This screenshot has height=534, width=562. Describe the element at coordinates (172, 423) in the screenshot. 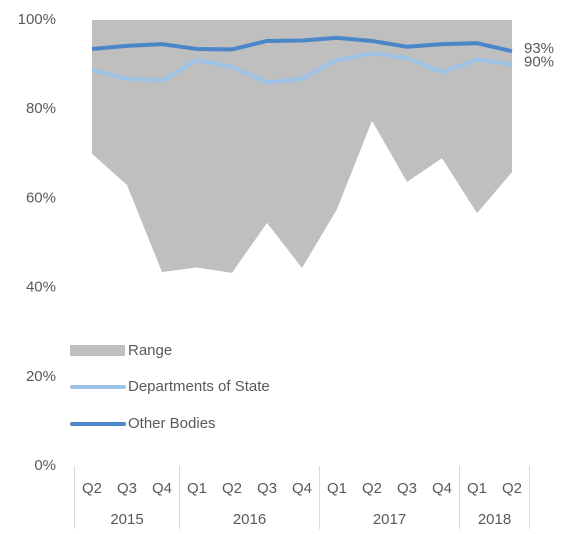

I see `legend-label: Other Bodies` at that location.